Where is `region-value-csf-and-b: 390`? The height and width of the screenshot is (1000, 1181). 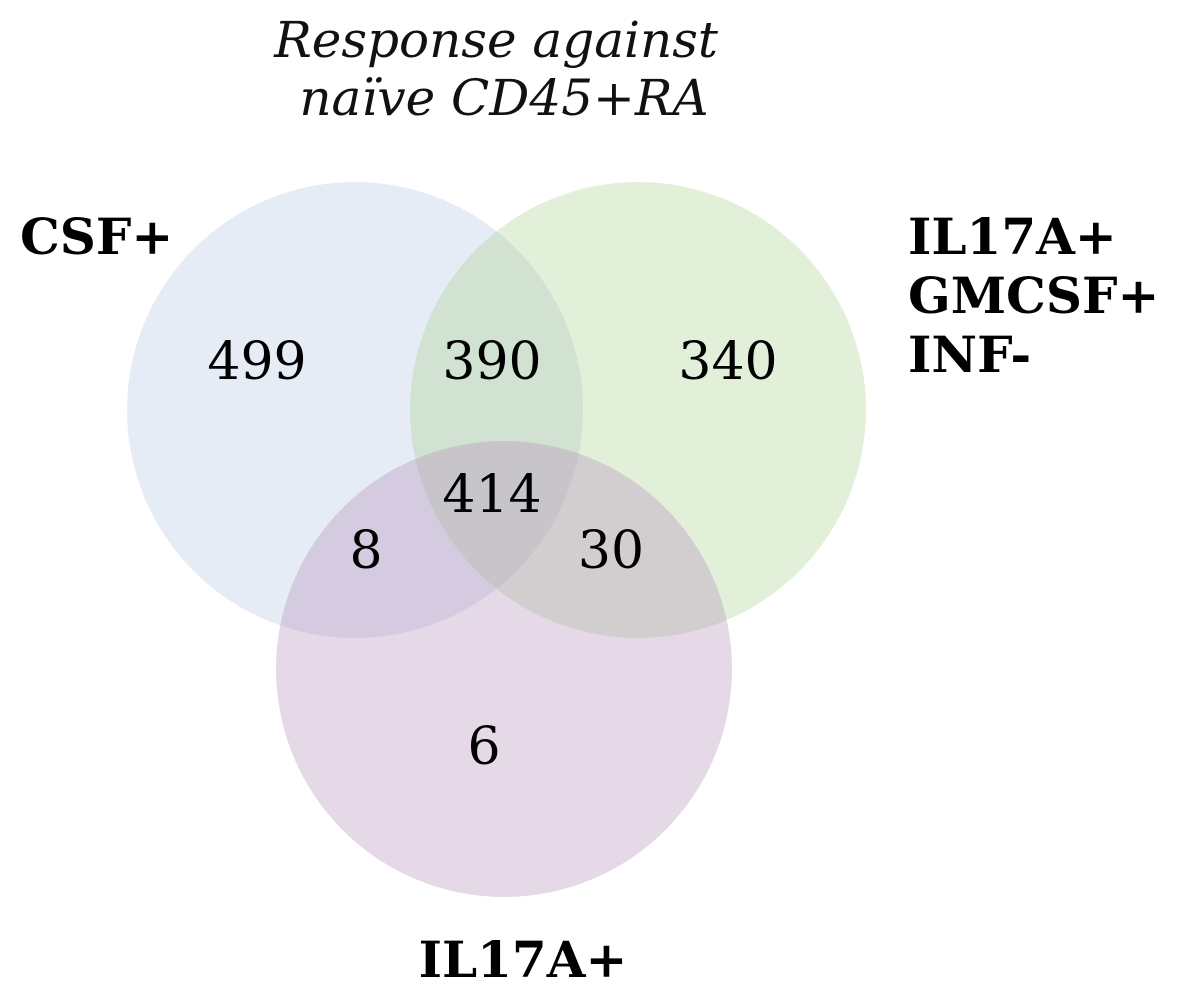 region-value-csf-and-b: 390 is located at coordinates (491, 362).